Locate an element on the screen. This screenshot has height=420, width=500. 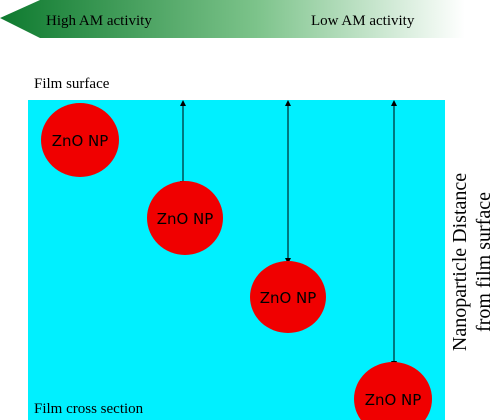
activity-gradient-arrow is located at coordinates (232, 19).